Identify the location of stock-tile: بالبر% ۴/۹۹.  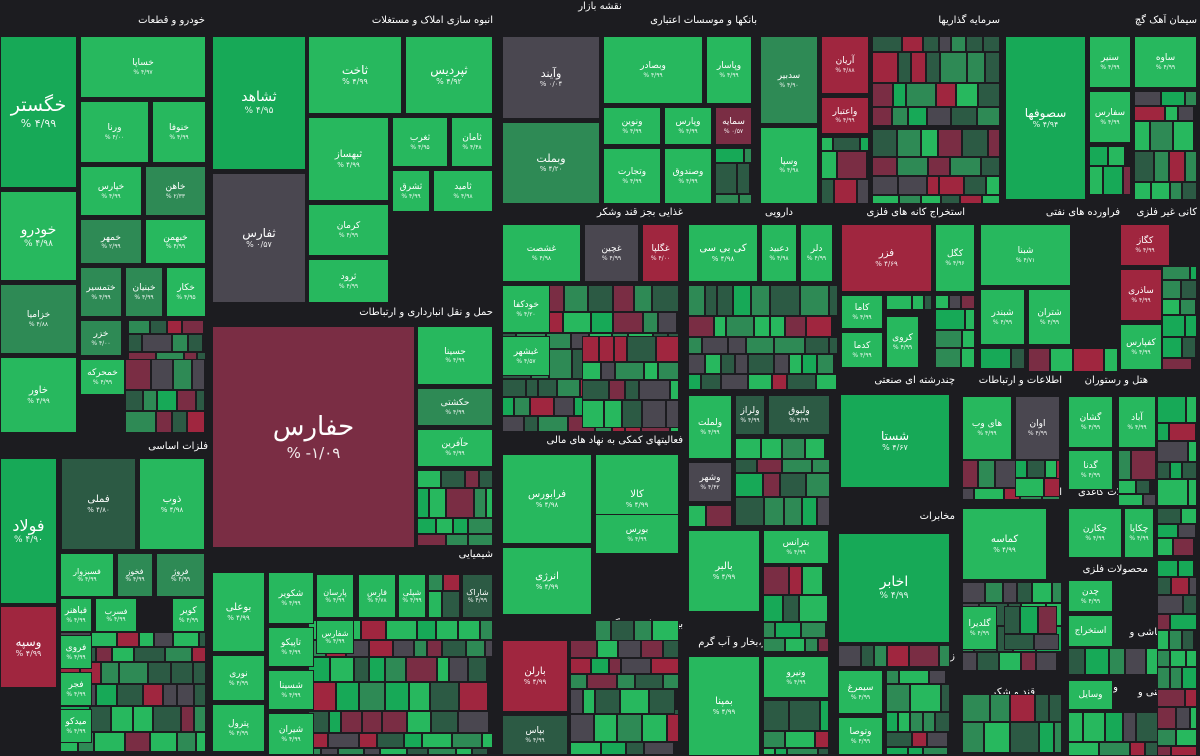
(724, 571).